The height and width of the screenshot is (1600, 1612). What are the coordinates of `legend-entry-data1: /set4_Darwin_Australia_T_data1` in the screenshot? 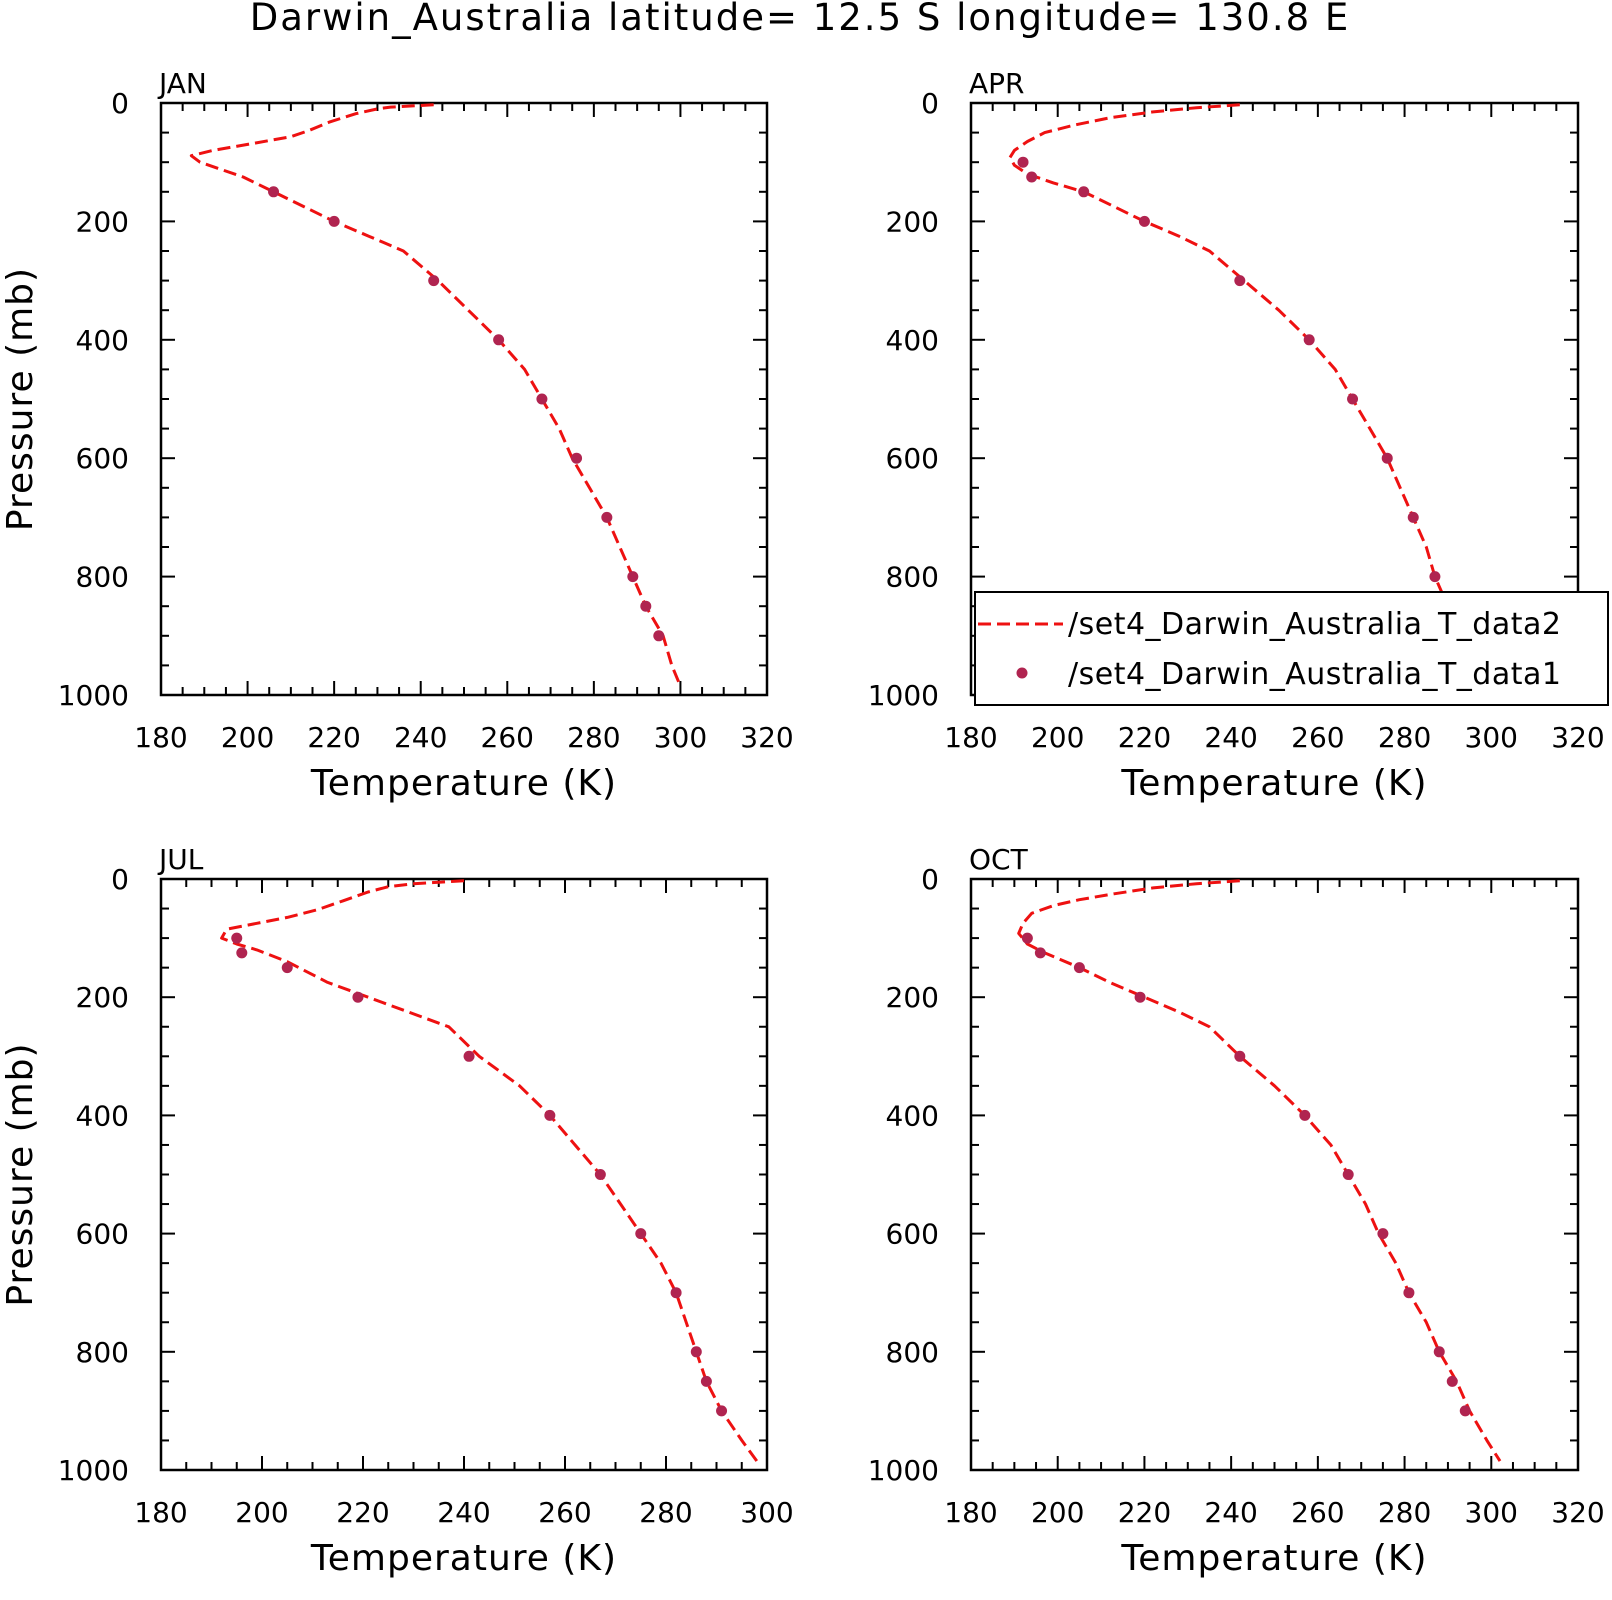 It's located at (1314, 674).